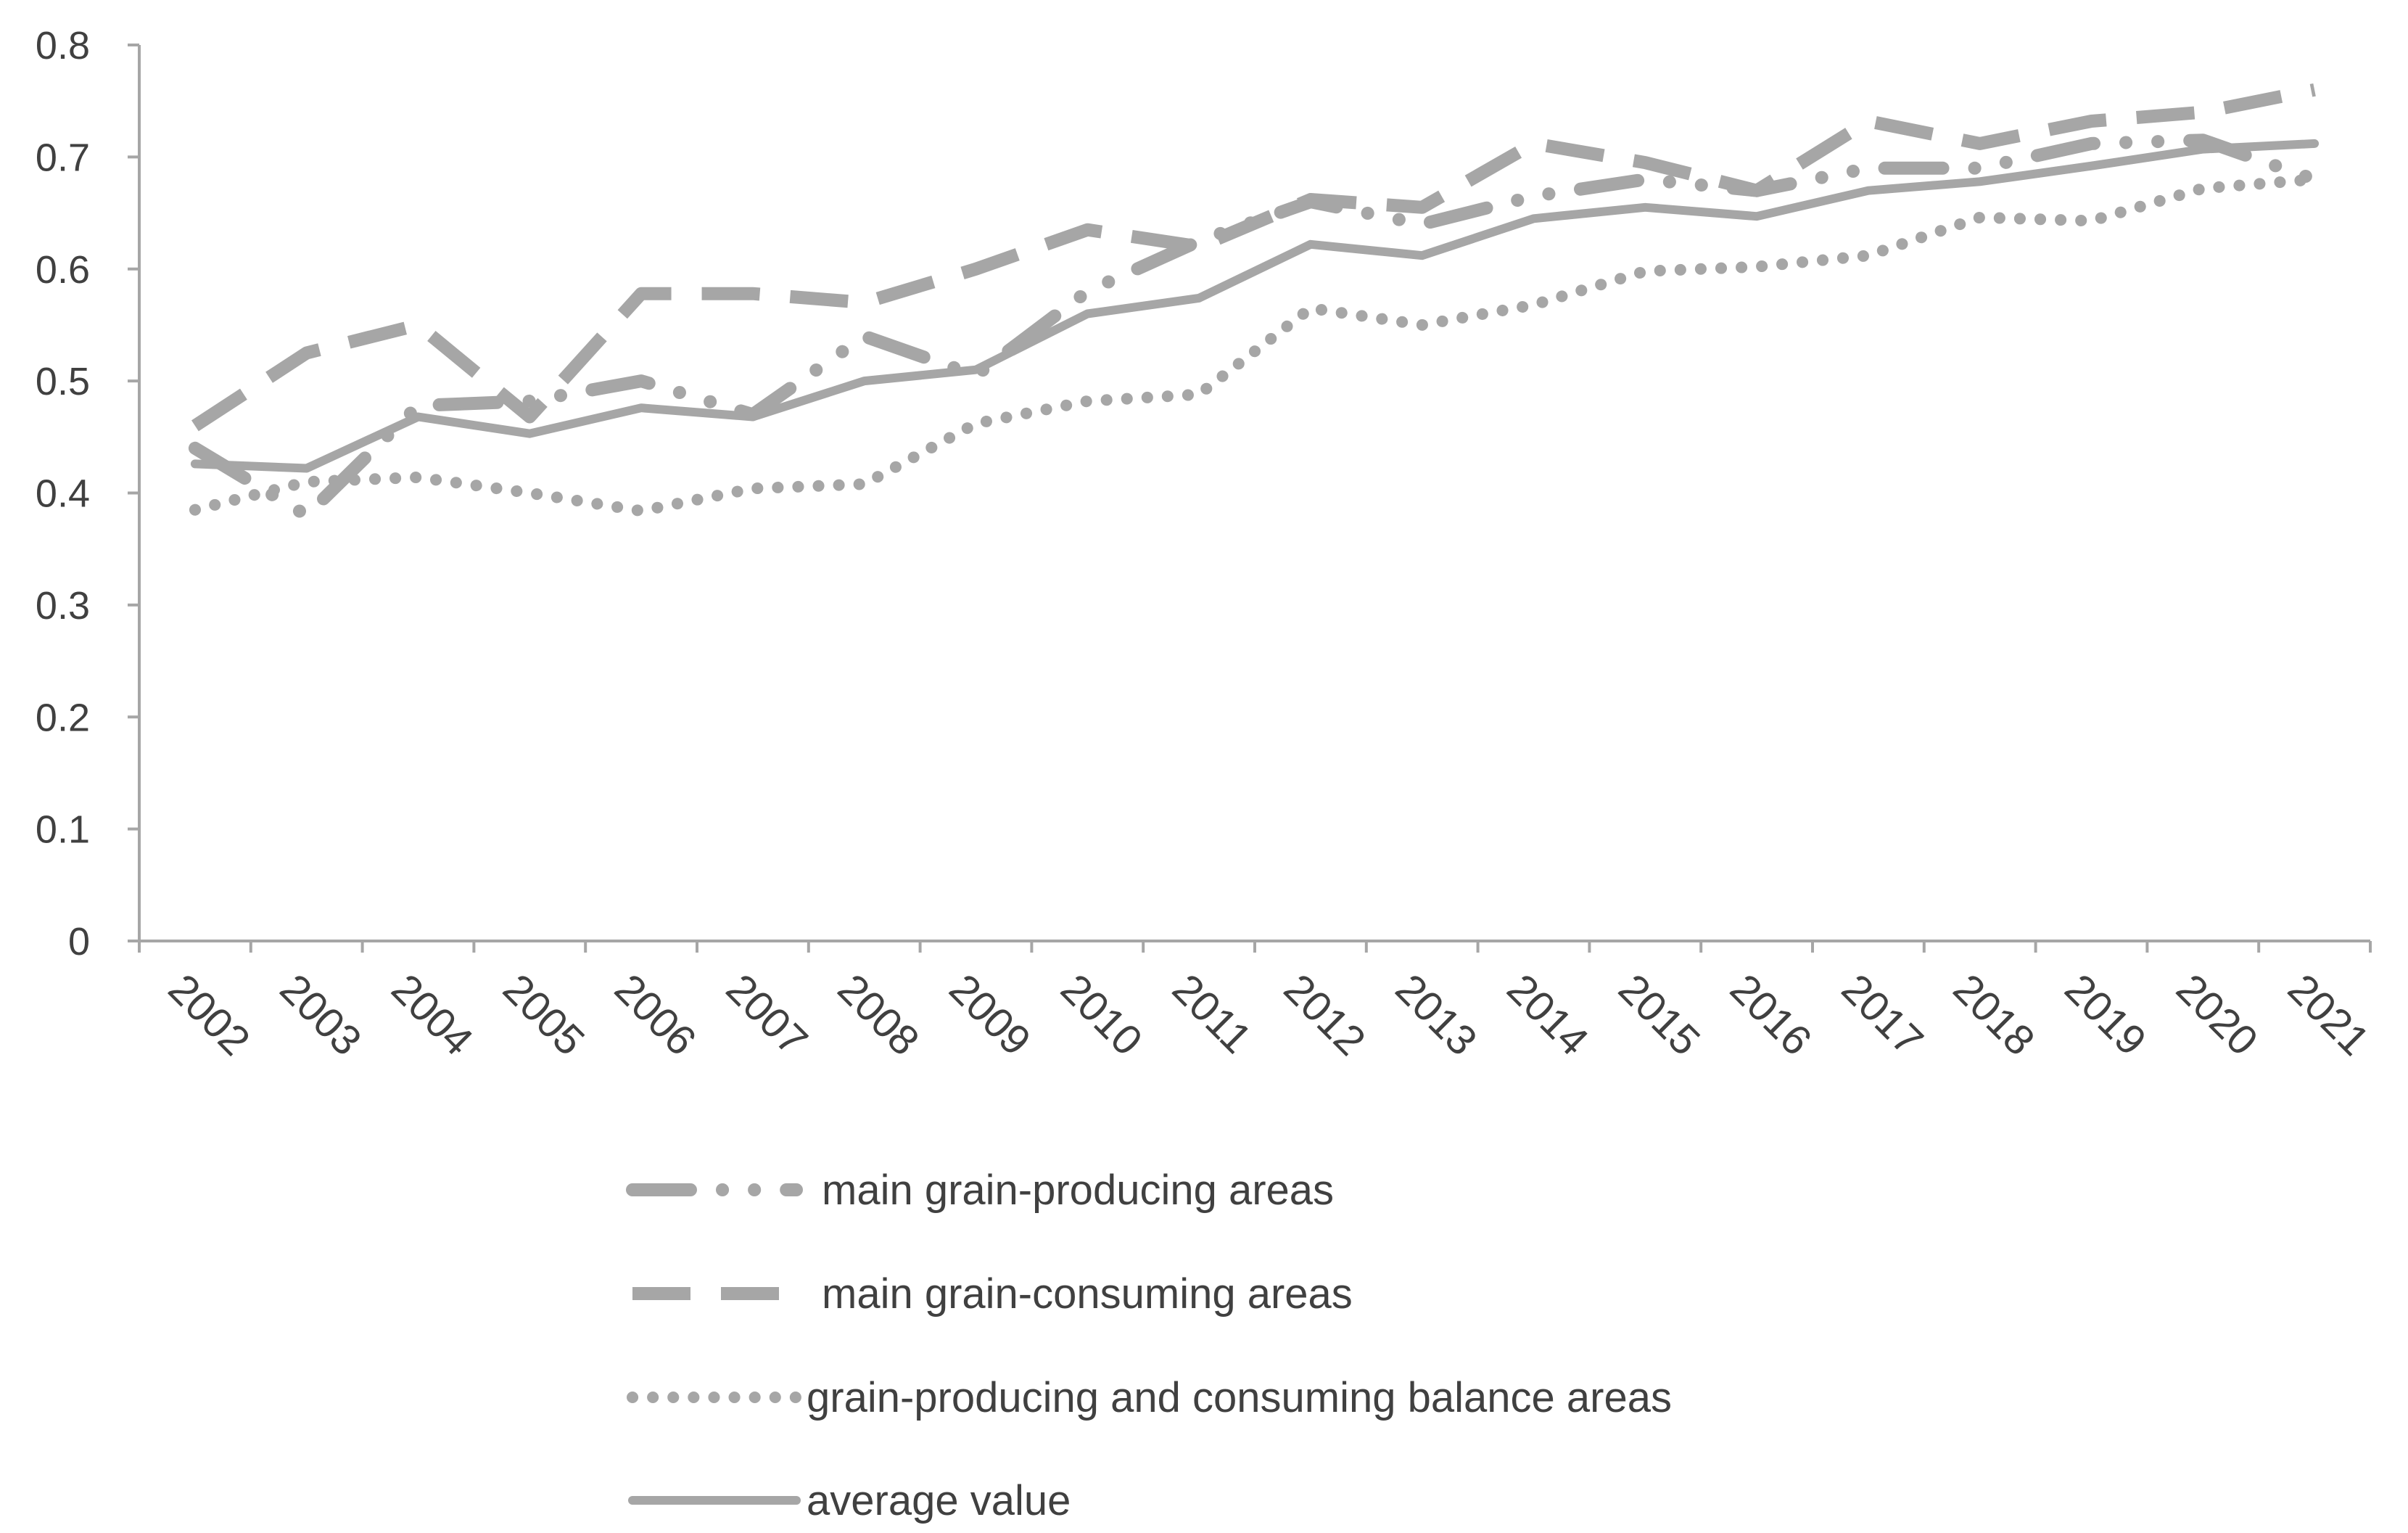 This screenshot has width=2408, height=1533. Describe the element at coordinates (2105, 1014) in the screenshot. I see `x-tick-label: 2019` at that location.